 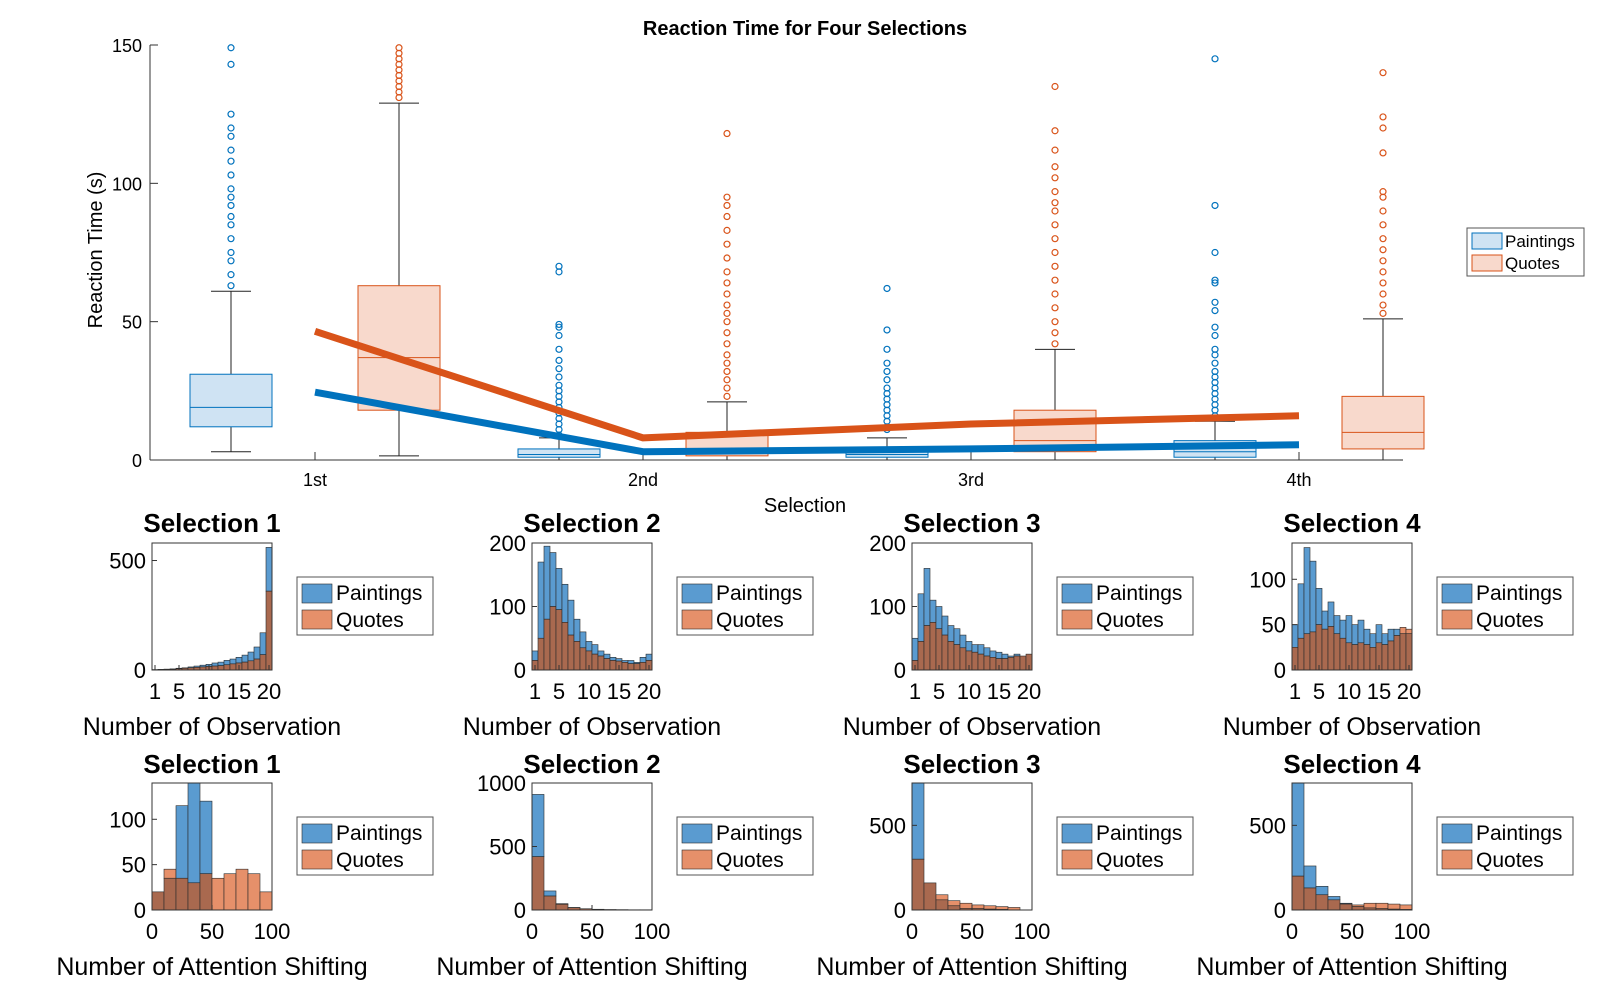 I want to click on y-axis-label: Reaction Time (s), so click(x=96, y=250).